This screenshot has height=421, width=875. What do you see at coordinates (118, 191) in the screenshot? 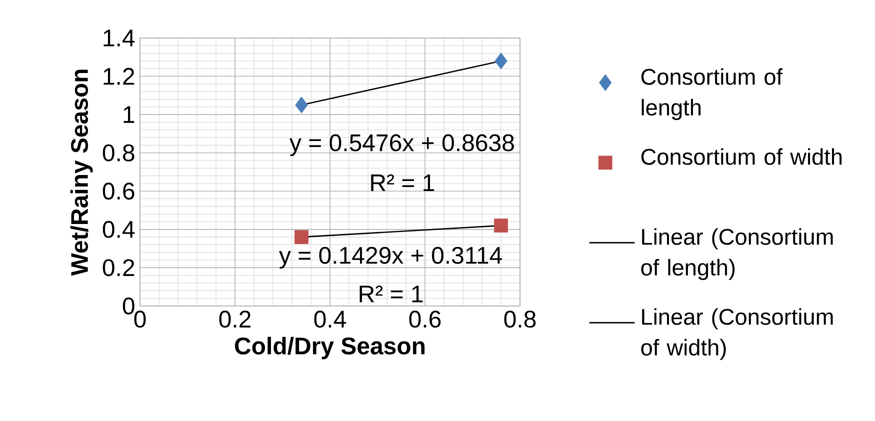
I see `y-tick-label: 0.6` at bounding box center [118, 191].